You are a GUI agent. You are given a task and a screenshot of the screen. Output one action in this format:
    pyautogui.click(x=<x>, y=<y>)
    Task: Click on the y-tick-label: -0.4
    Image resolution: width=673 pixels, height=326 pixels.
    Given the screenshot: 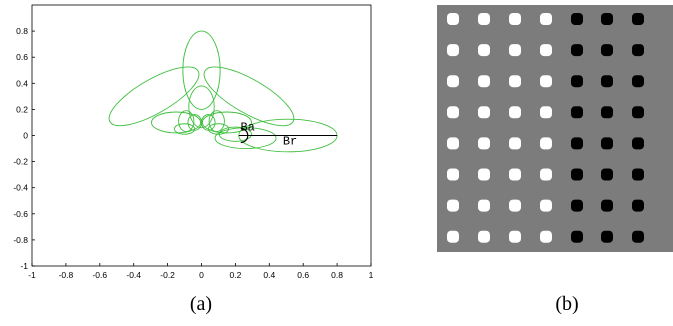 What is the action you would take?
    pyautogui.click(x=20, y=188)
    